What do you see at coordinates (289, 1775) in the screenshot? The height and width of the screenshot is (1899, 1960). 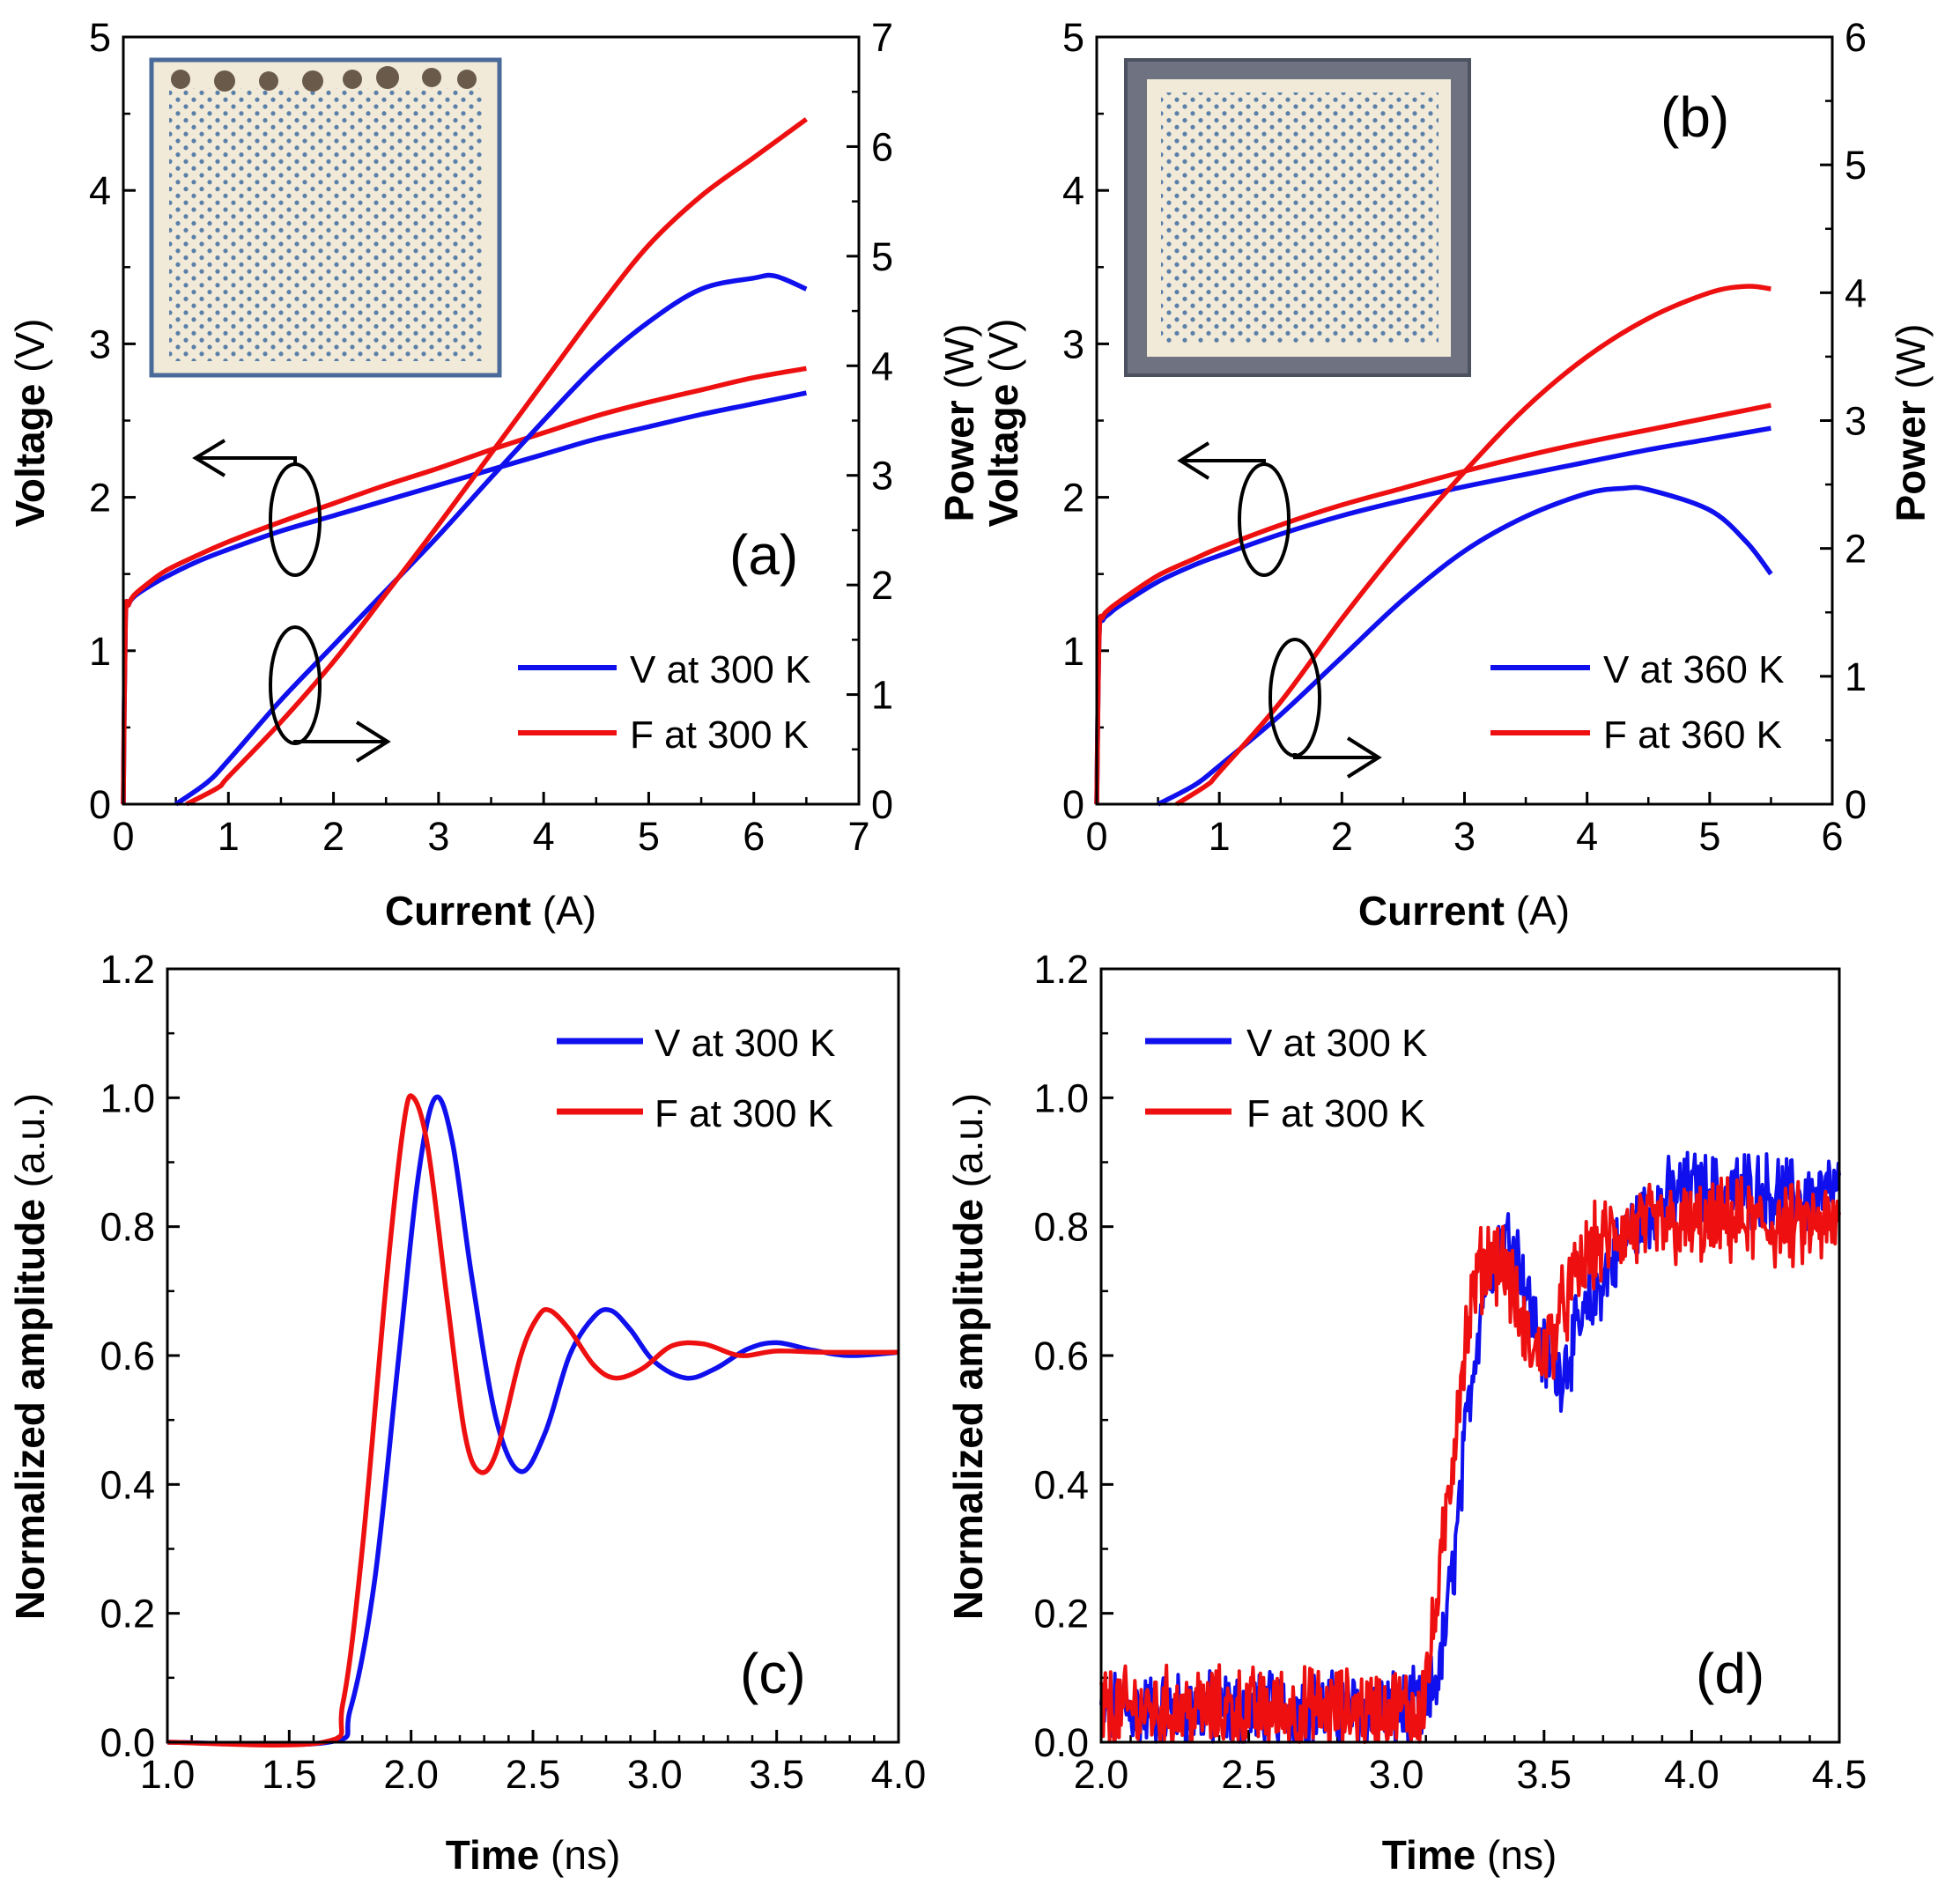 I see `x-tick-label: 1.5` at bounding box center [289, 1775].